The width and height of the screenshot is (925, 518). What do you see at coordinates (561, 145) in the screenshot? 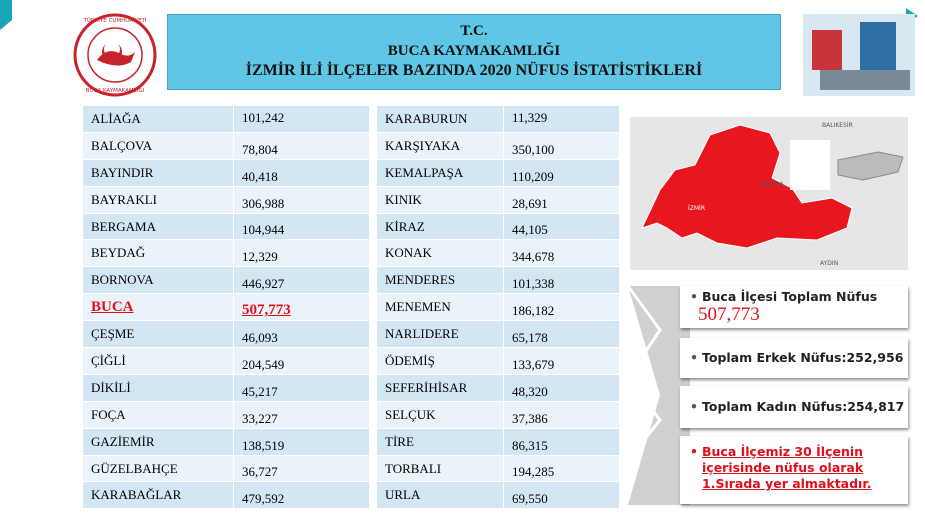
I see `population-cell: 350,100` at bounding box center [561, 145].